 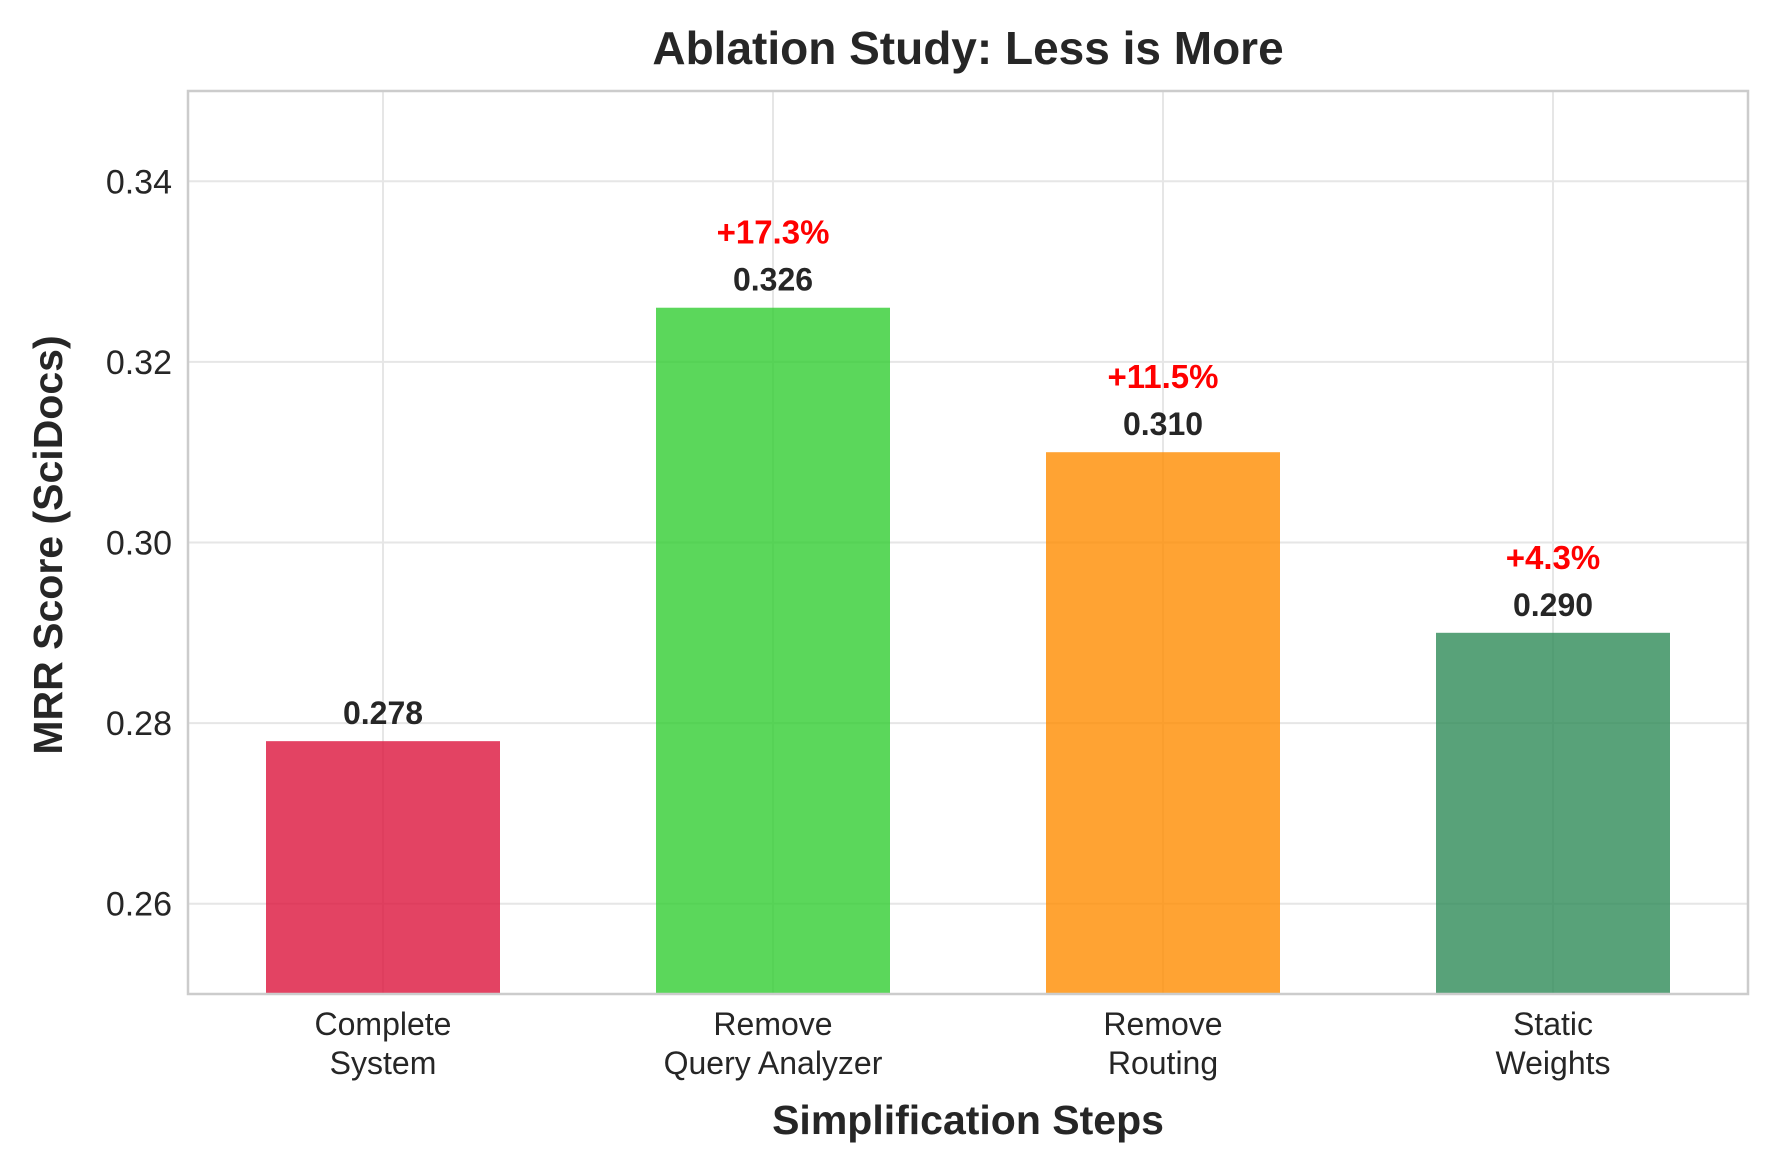 What do you see at coordinates (773, 232) in the screenshot?
I see `improvement-label: +17.3%` at bounding box center [773, 232].